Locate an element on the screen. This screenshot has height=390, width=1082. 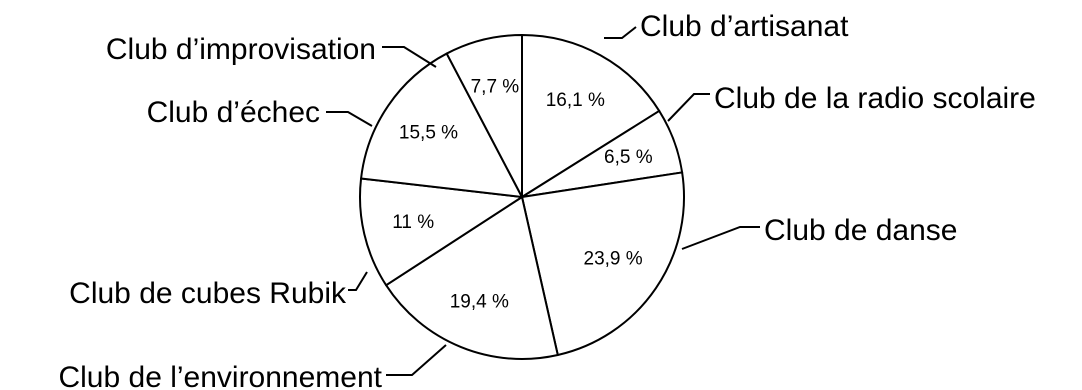
slice-value-label: 11 % is located at coordinates (413, 222).